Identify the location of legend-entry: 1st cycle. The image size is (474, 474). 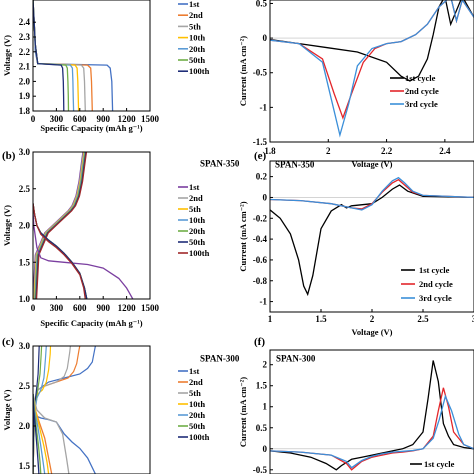
(434, 270).